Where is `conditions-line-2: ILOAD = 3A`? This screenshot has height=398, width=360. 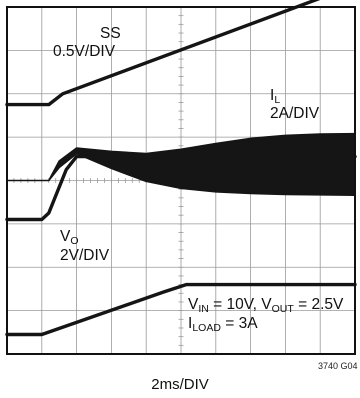 conditions-line-2: ILOAD = 3A is located at coordinates (223, 326).